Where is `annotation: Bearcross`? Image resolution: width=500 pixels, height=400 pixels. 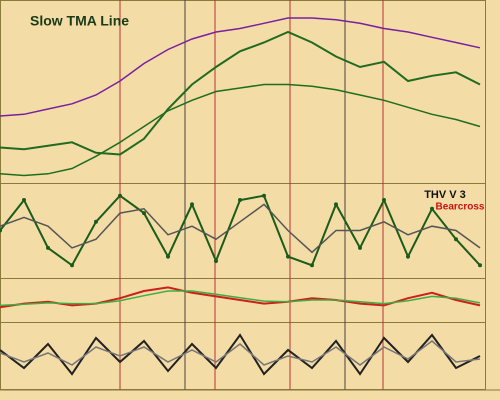 annotation: Bearcross is located at coordinates (460, 207).